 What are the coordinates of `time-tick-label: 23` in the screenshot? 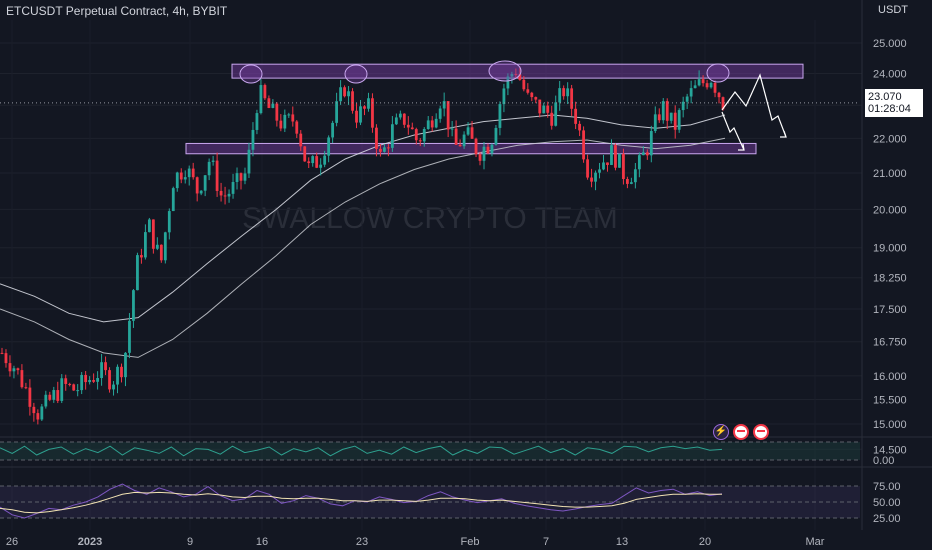 It's located at (362, 542).